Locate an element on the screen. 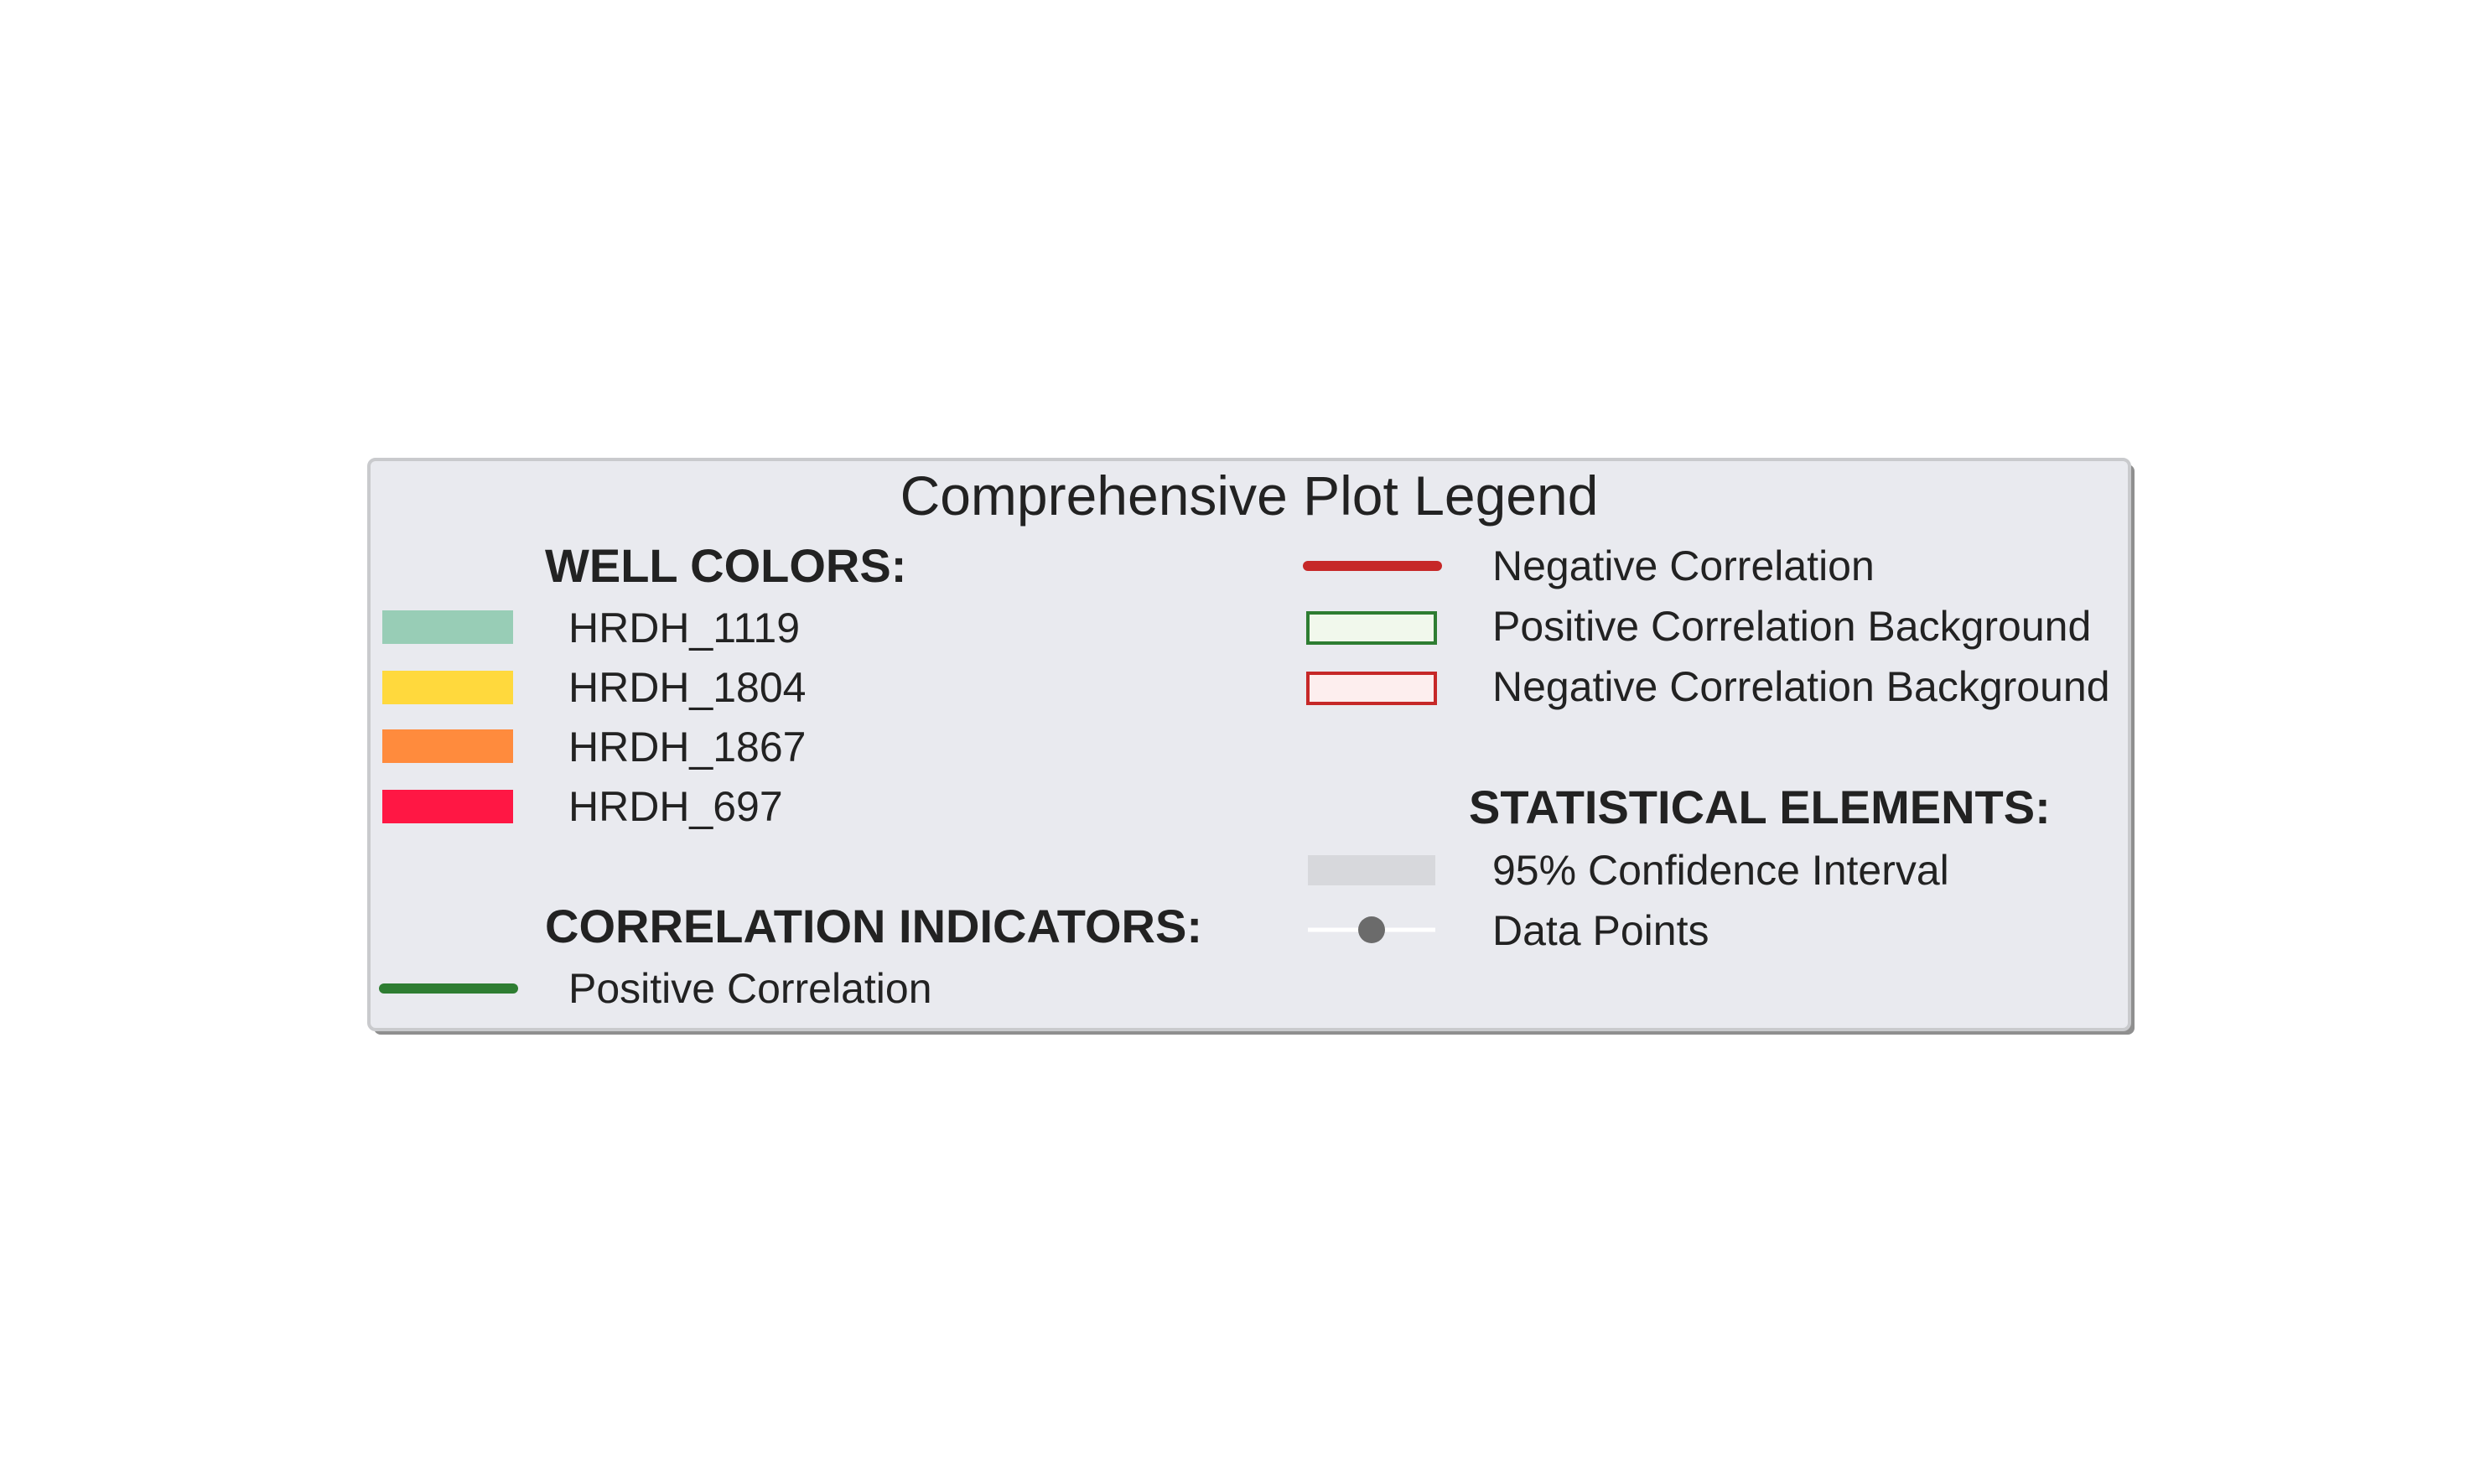 This screenshot has width=2490, height=1484. legend-label-hrdh-697: HRDH_697 is located at coordinates (675, 806).